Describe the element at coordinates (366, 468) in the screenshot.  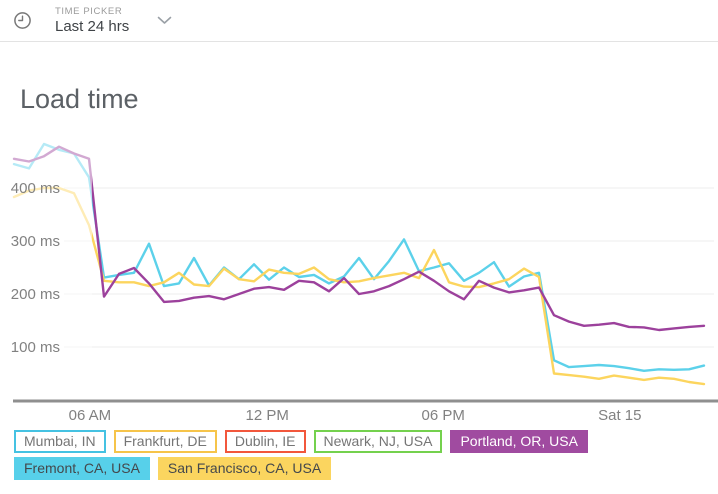
I see `legend-row-2: Fremont, CA, USA San Francisco, CA, USA` at that location.